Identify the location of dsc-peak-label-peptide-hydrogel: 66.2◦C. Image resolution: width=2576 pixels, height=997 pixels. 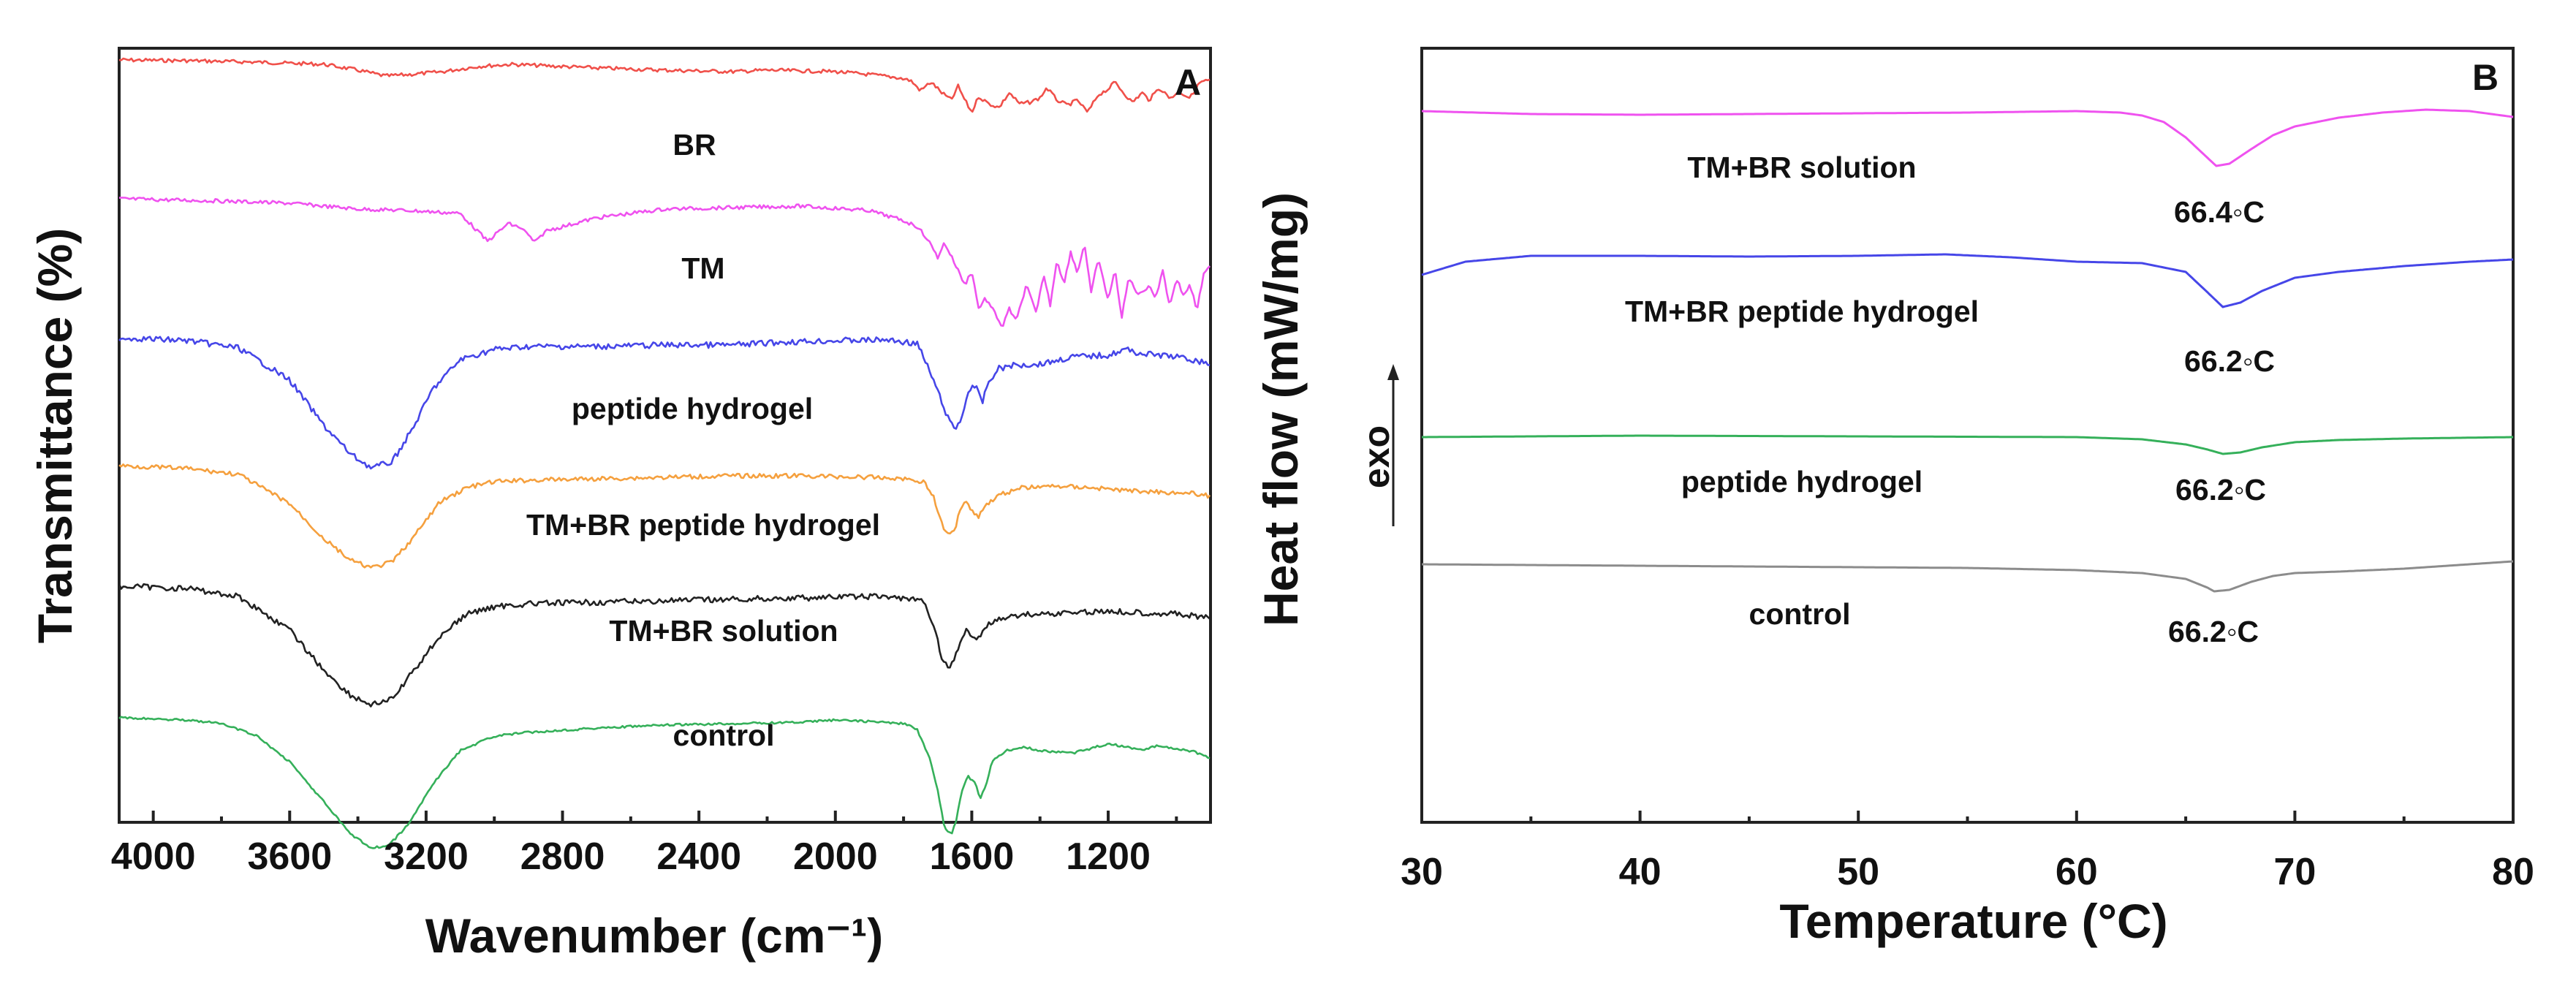
(2220, 490).